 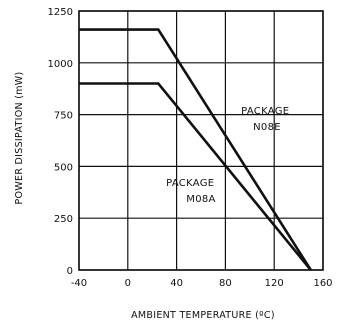 What do you see at coordinates (267, 127) in the screenshot?
I see `annotation-n08e-line2: N08E` at bounding box center [267, 127].